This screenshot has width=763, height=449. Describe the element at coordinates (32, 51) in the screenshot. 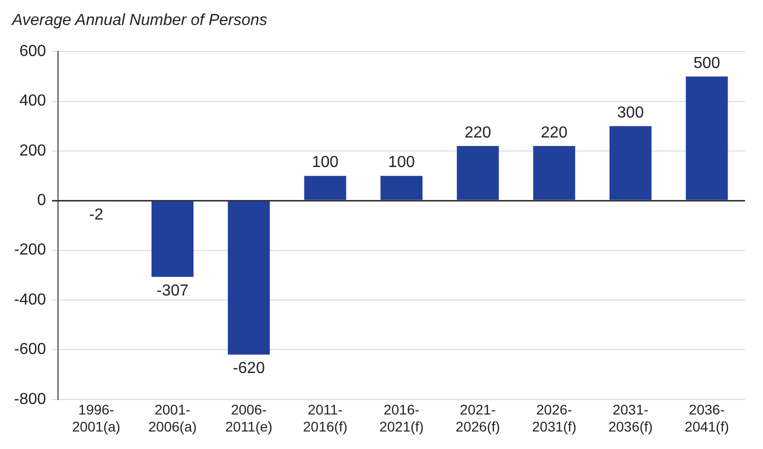

I see `y-tick-label: 600` at that location.